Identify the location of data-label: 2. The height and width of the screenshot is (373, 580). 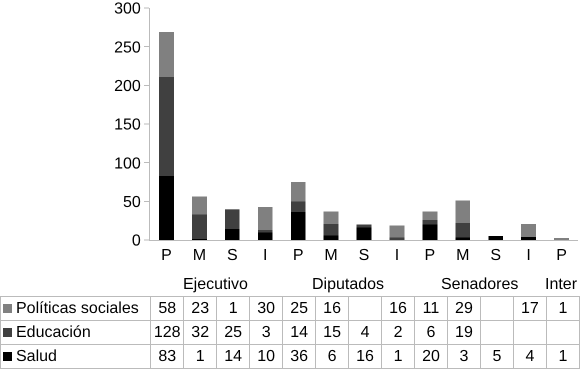
(398, 332).